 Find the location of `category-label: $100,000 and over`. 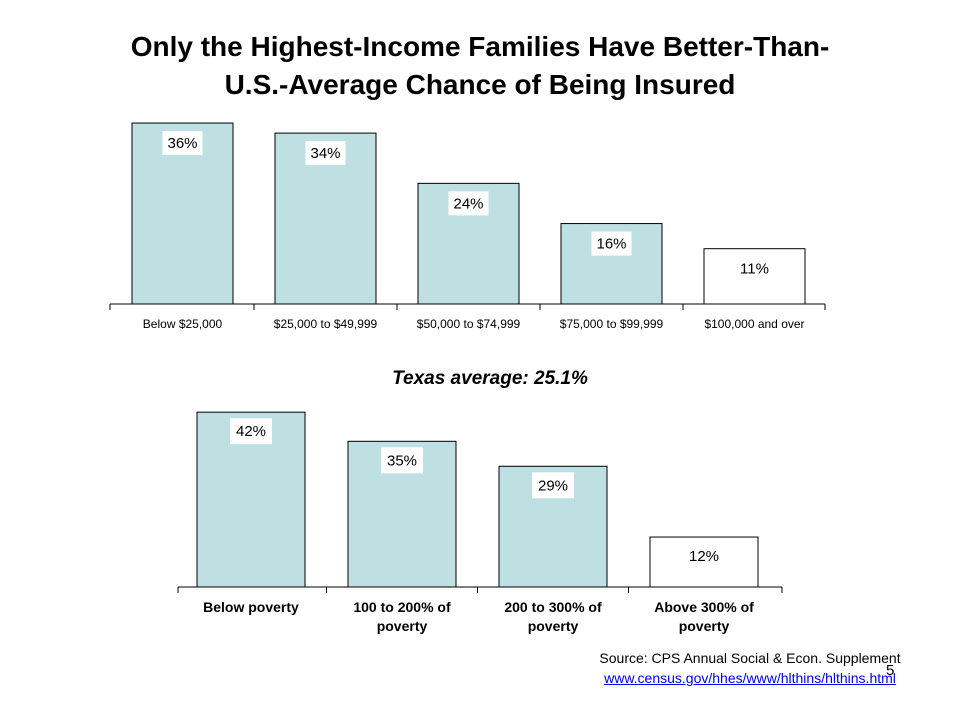

category-label: $100,000 and over is located at coordinates (754, 324).